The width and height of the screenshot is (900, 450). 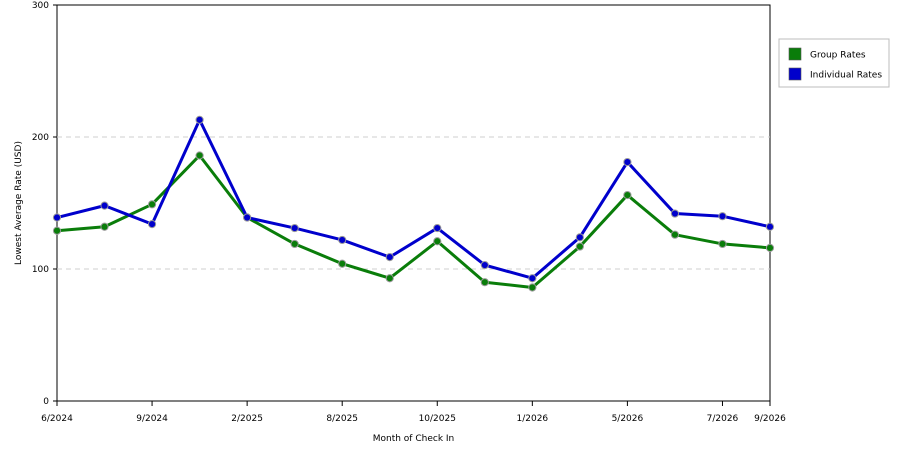 What do you see at coordinates (342, 419) in the screenshot?
I see `x-tick-label: 8/2025` at bounding box center [342, 419].